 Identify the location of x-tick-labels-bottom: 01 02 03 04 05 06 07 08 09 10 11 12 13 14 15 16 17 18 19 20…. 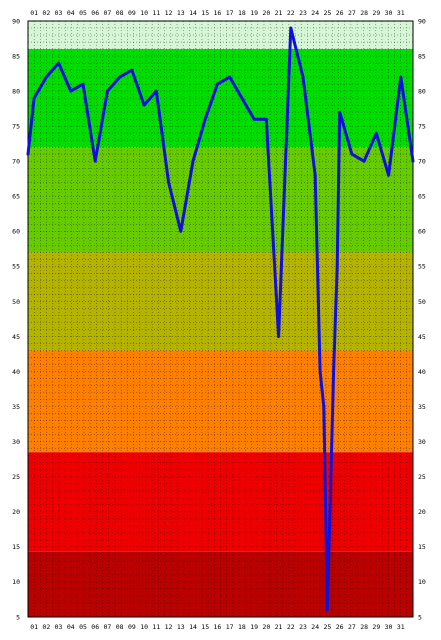
(217, 627).